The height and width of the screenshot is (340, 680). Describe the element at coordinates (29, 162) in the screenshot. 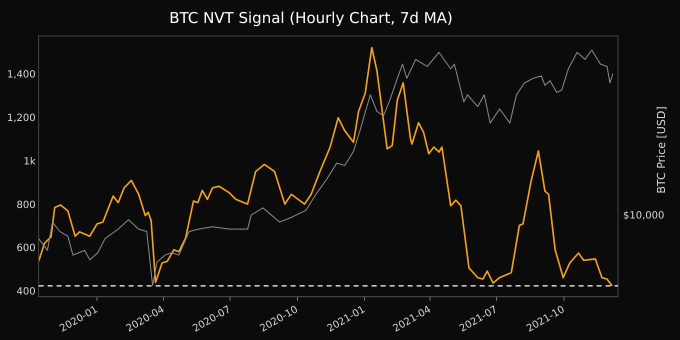

I see `y-tick-label: 1k` at that location.